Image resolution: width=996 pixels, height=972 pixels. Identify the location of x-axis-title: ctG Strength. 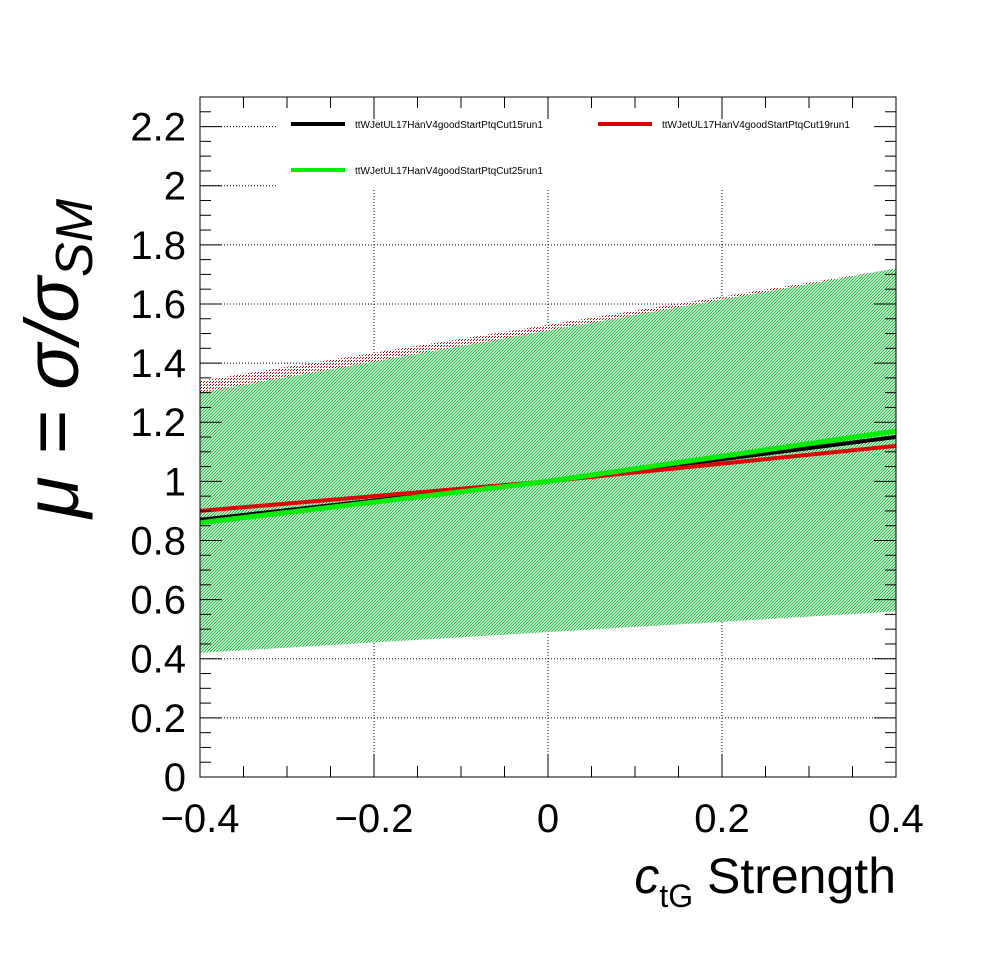
(765, 881).